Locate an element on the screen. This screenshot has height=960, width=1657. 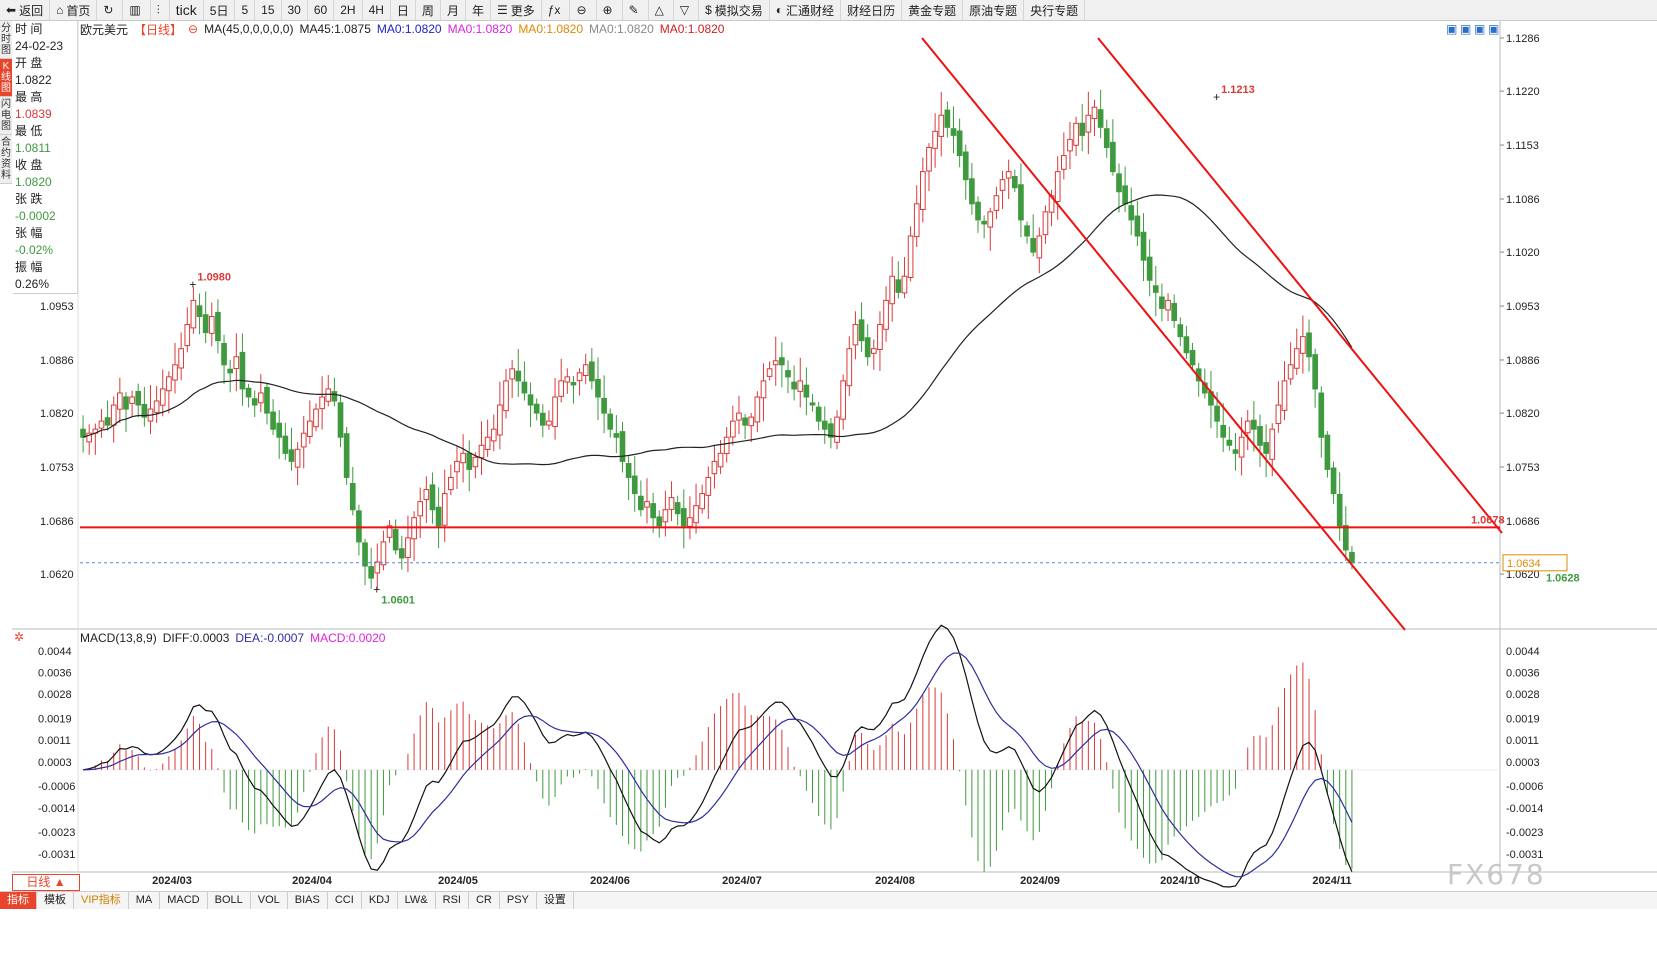
toolbar-m30-button: 30 is located at coordinates (295, 10).